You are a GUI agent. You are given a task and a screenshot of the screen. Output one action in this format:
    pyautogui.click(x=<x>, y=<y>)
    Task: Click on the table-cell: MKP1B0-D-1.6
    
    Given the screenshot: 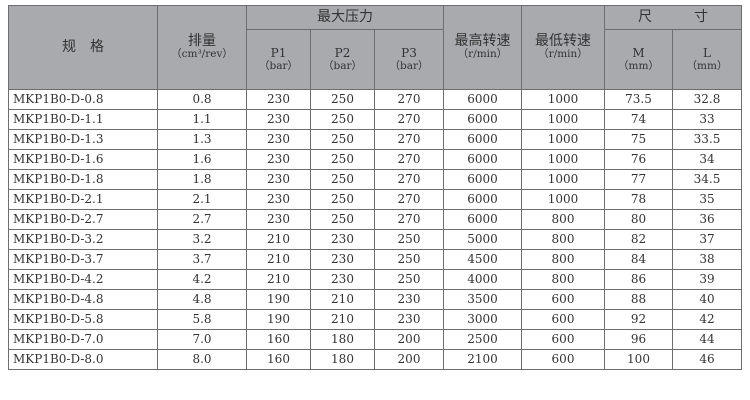 What is the action you would take?
    pyautogui.click(x=83, y=159)
    